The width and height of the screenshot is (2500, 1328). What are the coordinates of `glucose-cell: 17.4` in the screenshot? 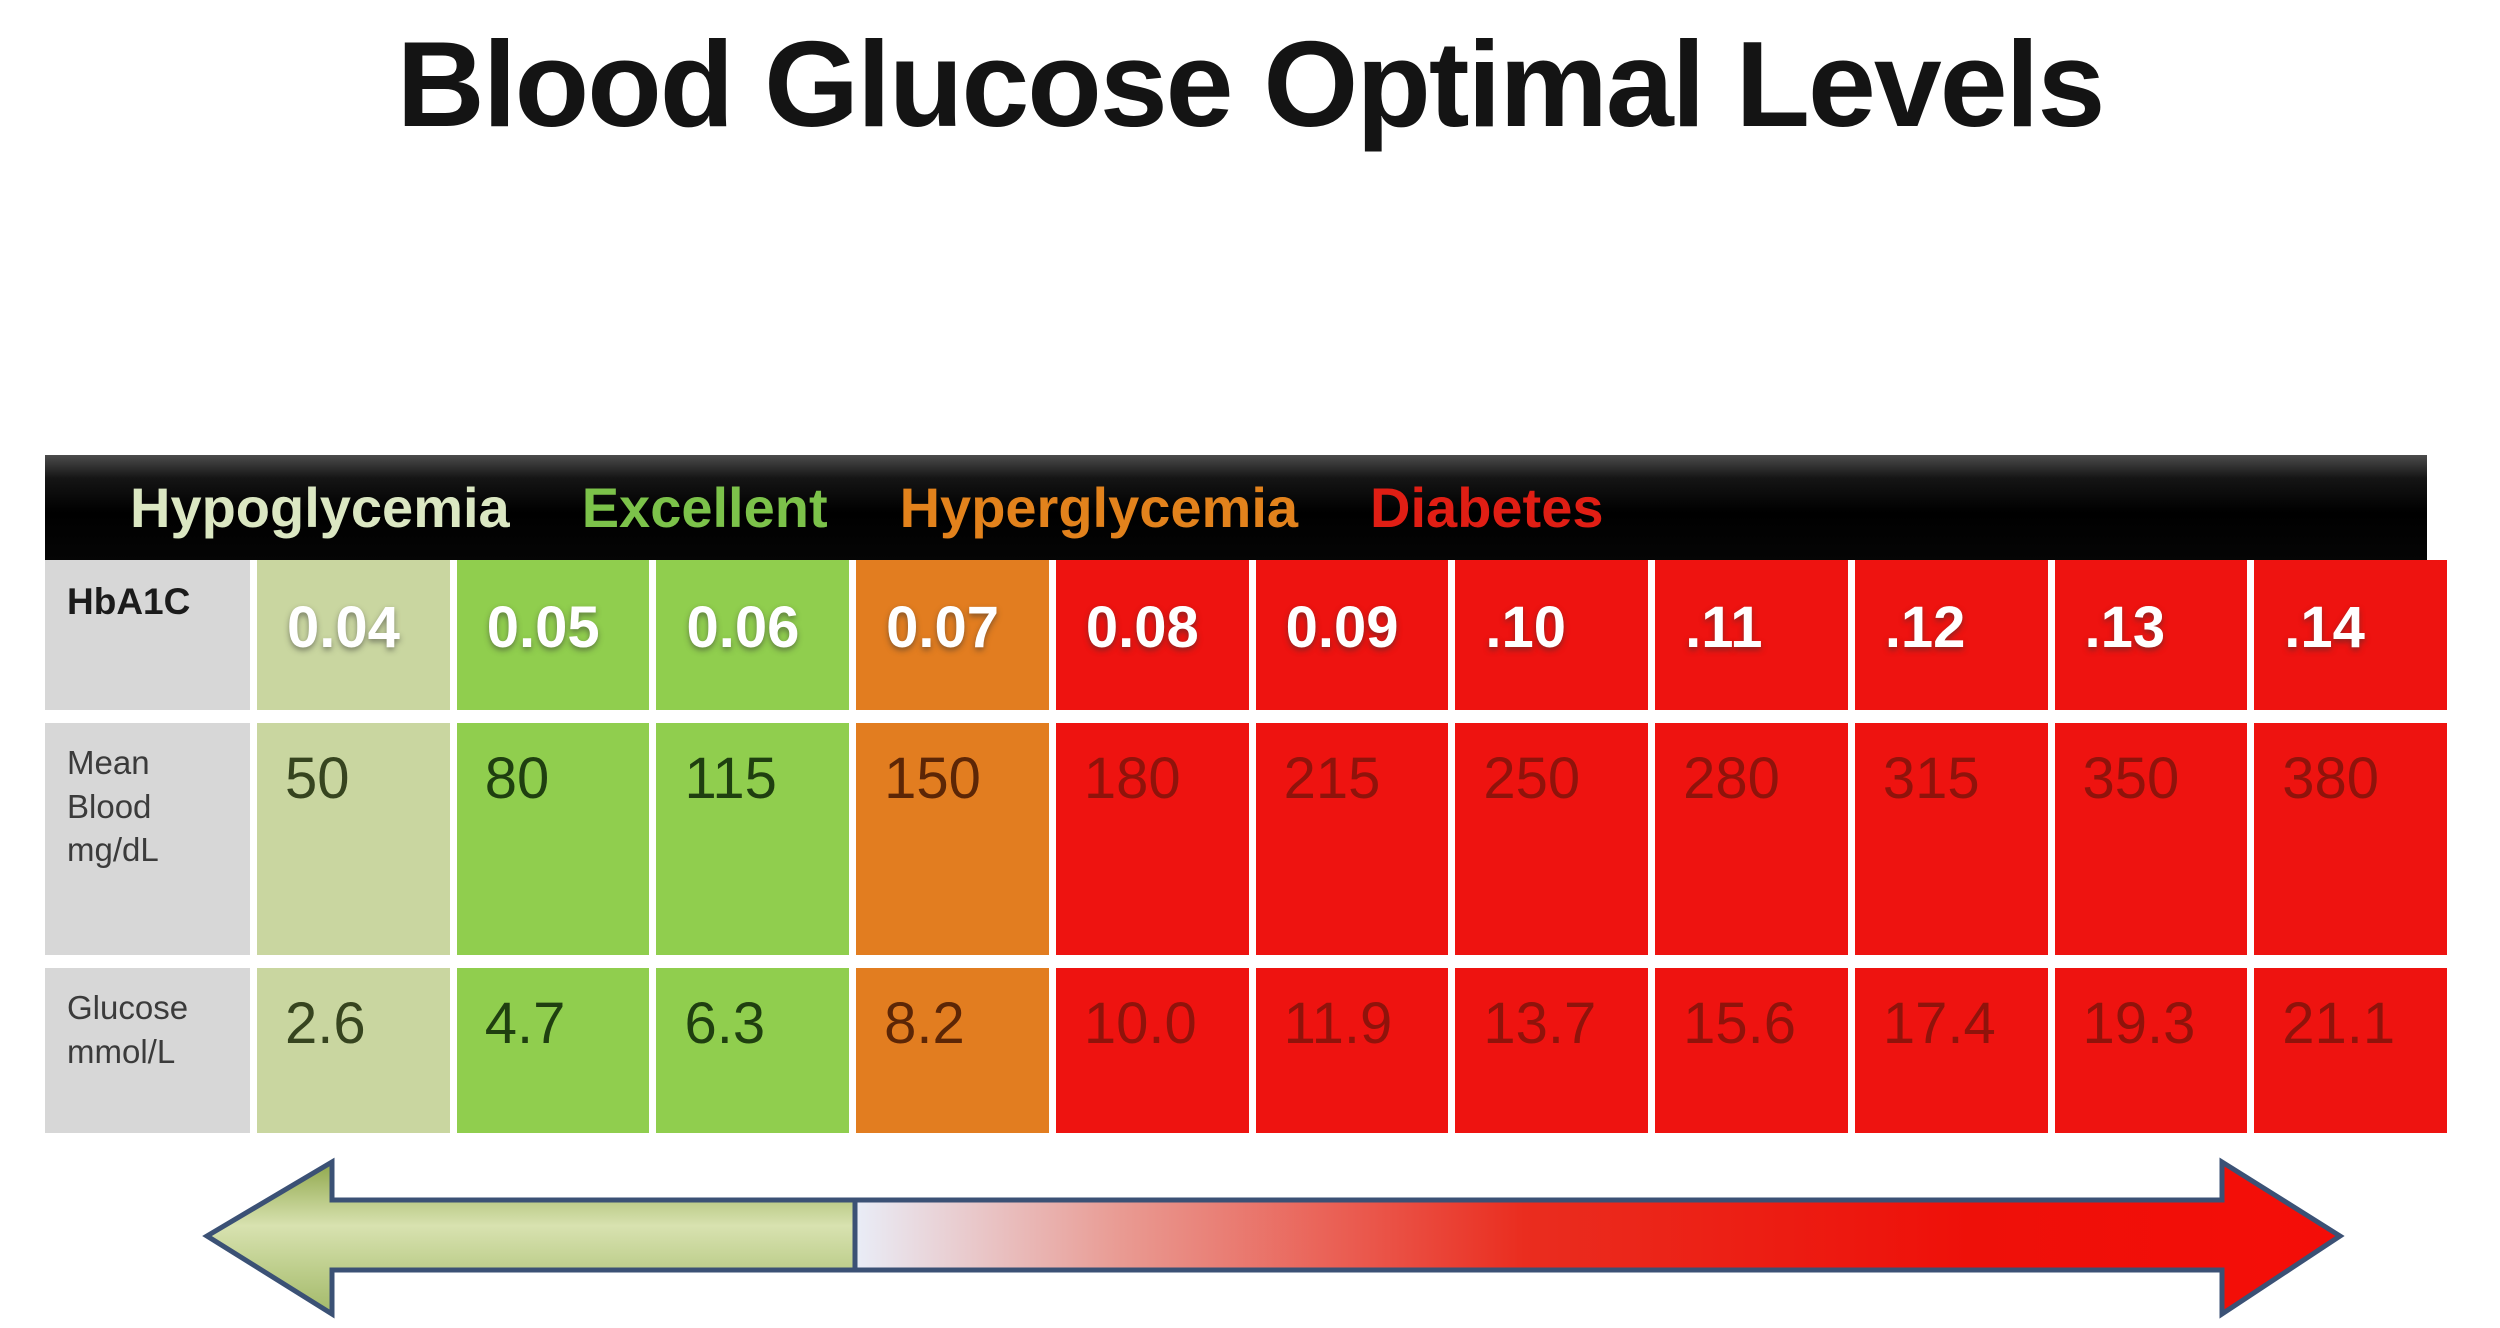 It's located at (1951, 1050).